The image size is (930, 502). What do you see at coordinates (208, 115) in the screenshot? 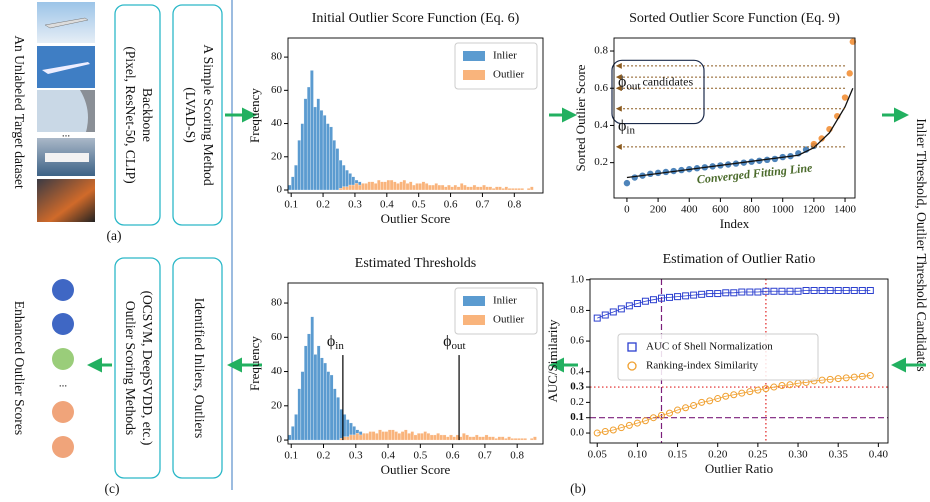
I see `module-title: A Simple Scoring Method` at bounding box center [208, 115].